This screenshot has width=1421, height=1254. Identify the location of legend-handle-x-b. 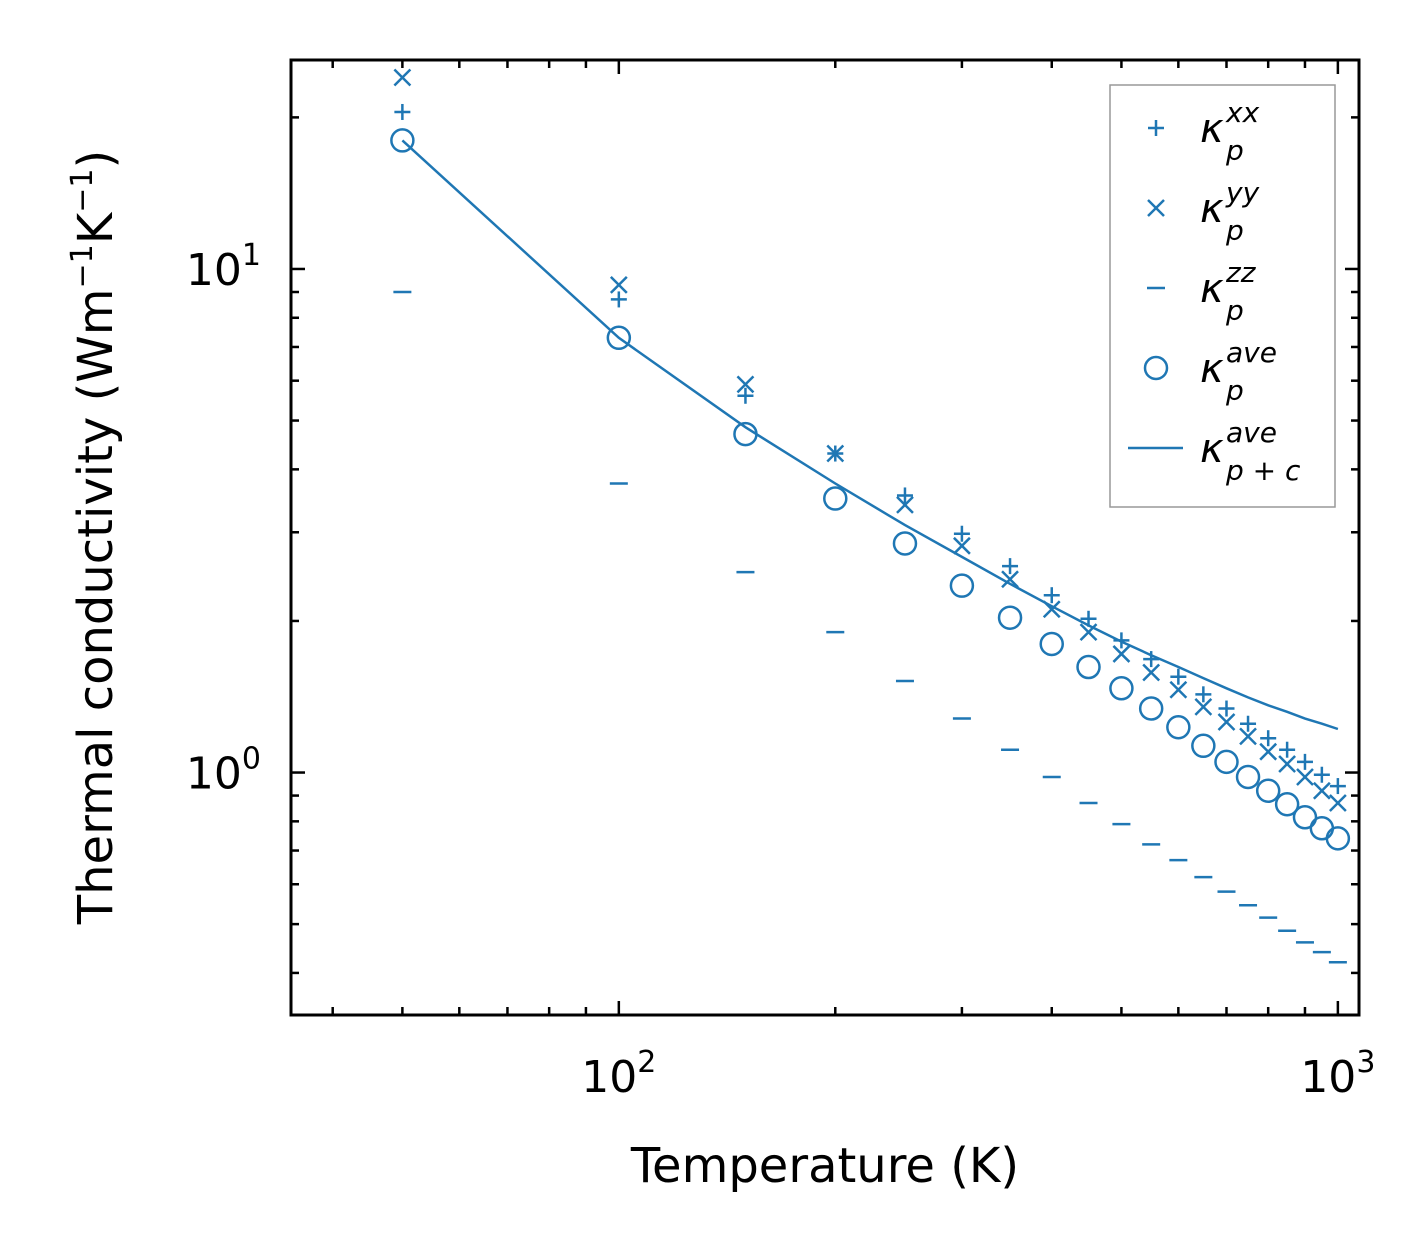
(1156, 208).